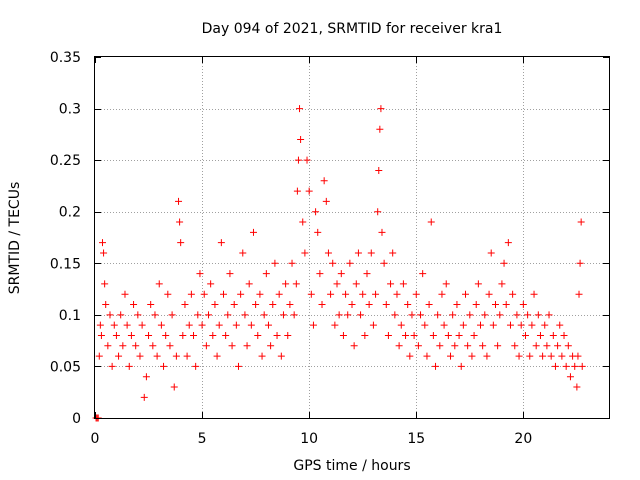 The width and height of the screenshot is (640, 480). Describe the element at coordinates (351, 466) in the screenshot. I see `x-axis-label: GPS time / hours` at that location.